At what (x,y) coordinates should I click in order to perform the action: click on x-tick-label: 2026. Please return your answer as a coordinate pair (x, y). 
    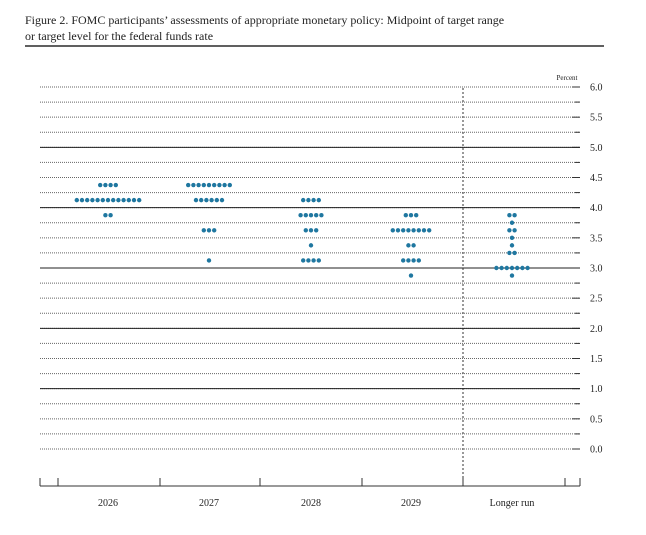
    Looking at the image, I should click on (108, 503).